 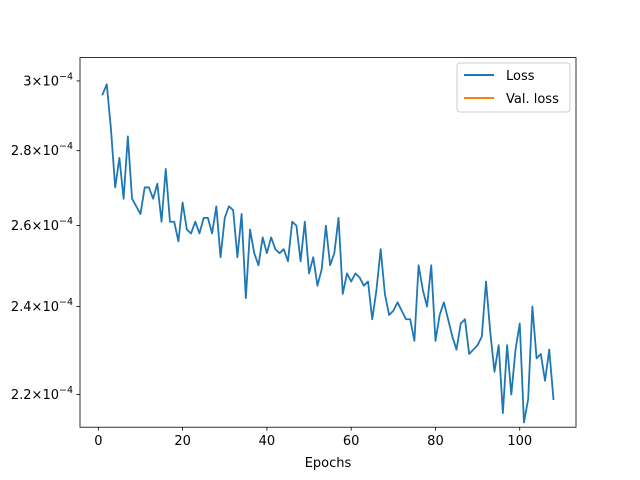 What do you see at coordinates (313, 438) in the screenshot?
I see `x-axis: 0 20 40 60 80 100` at bounding box center [313, 438].